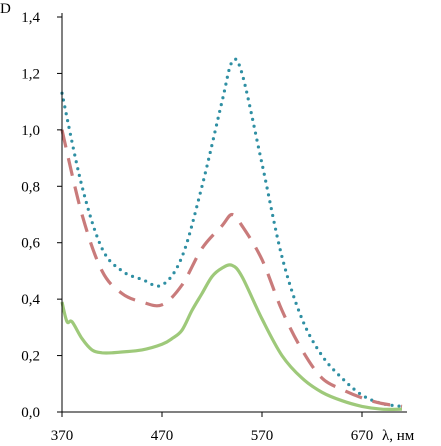 The width and height of the screenshot is (441, 446). What do you see at coordinates (30, 413) in the screenshot?
I see `y-tick-label: 0,0` at bounding box center [30, 413].